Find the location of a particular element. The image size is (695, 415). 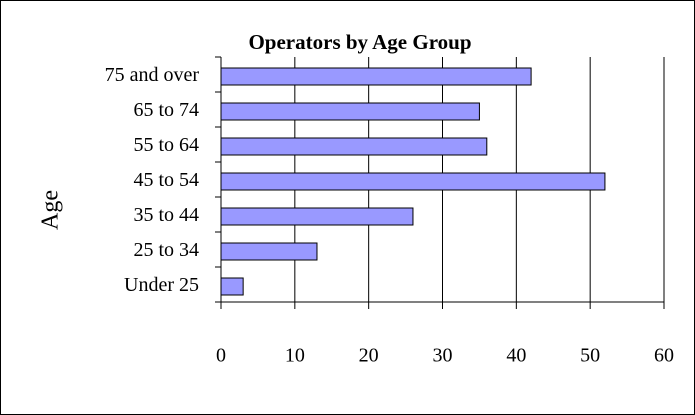

y-tick-label: 55 to 64 is located at coordinates (166, 145).